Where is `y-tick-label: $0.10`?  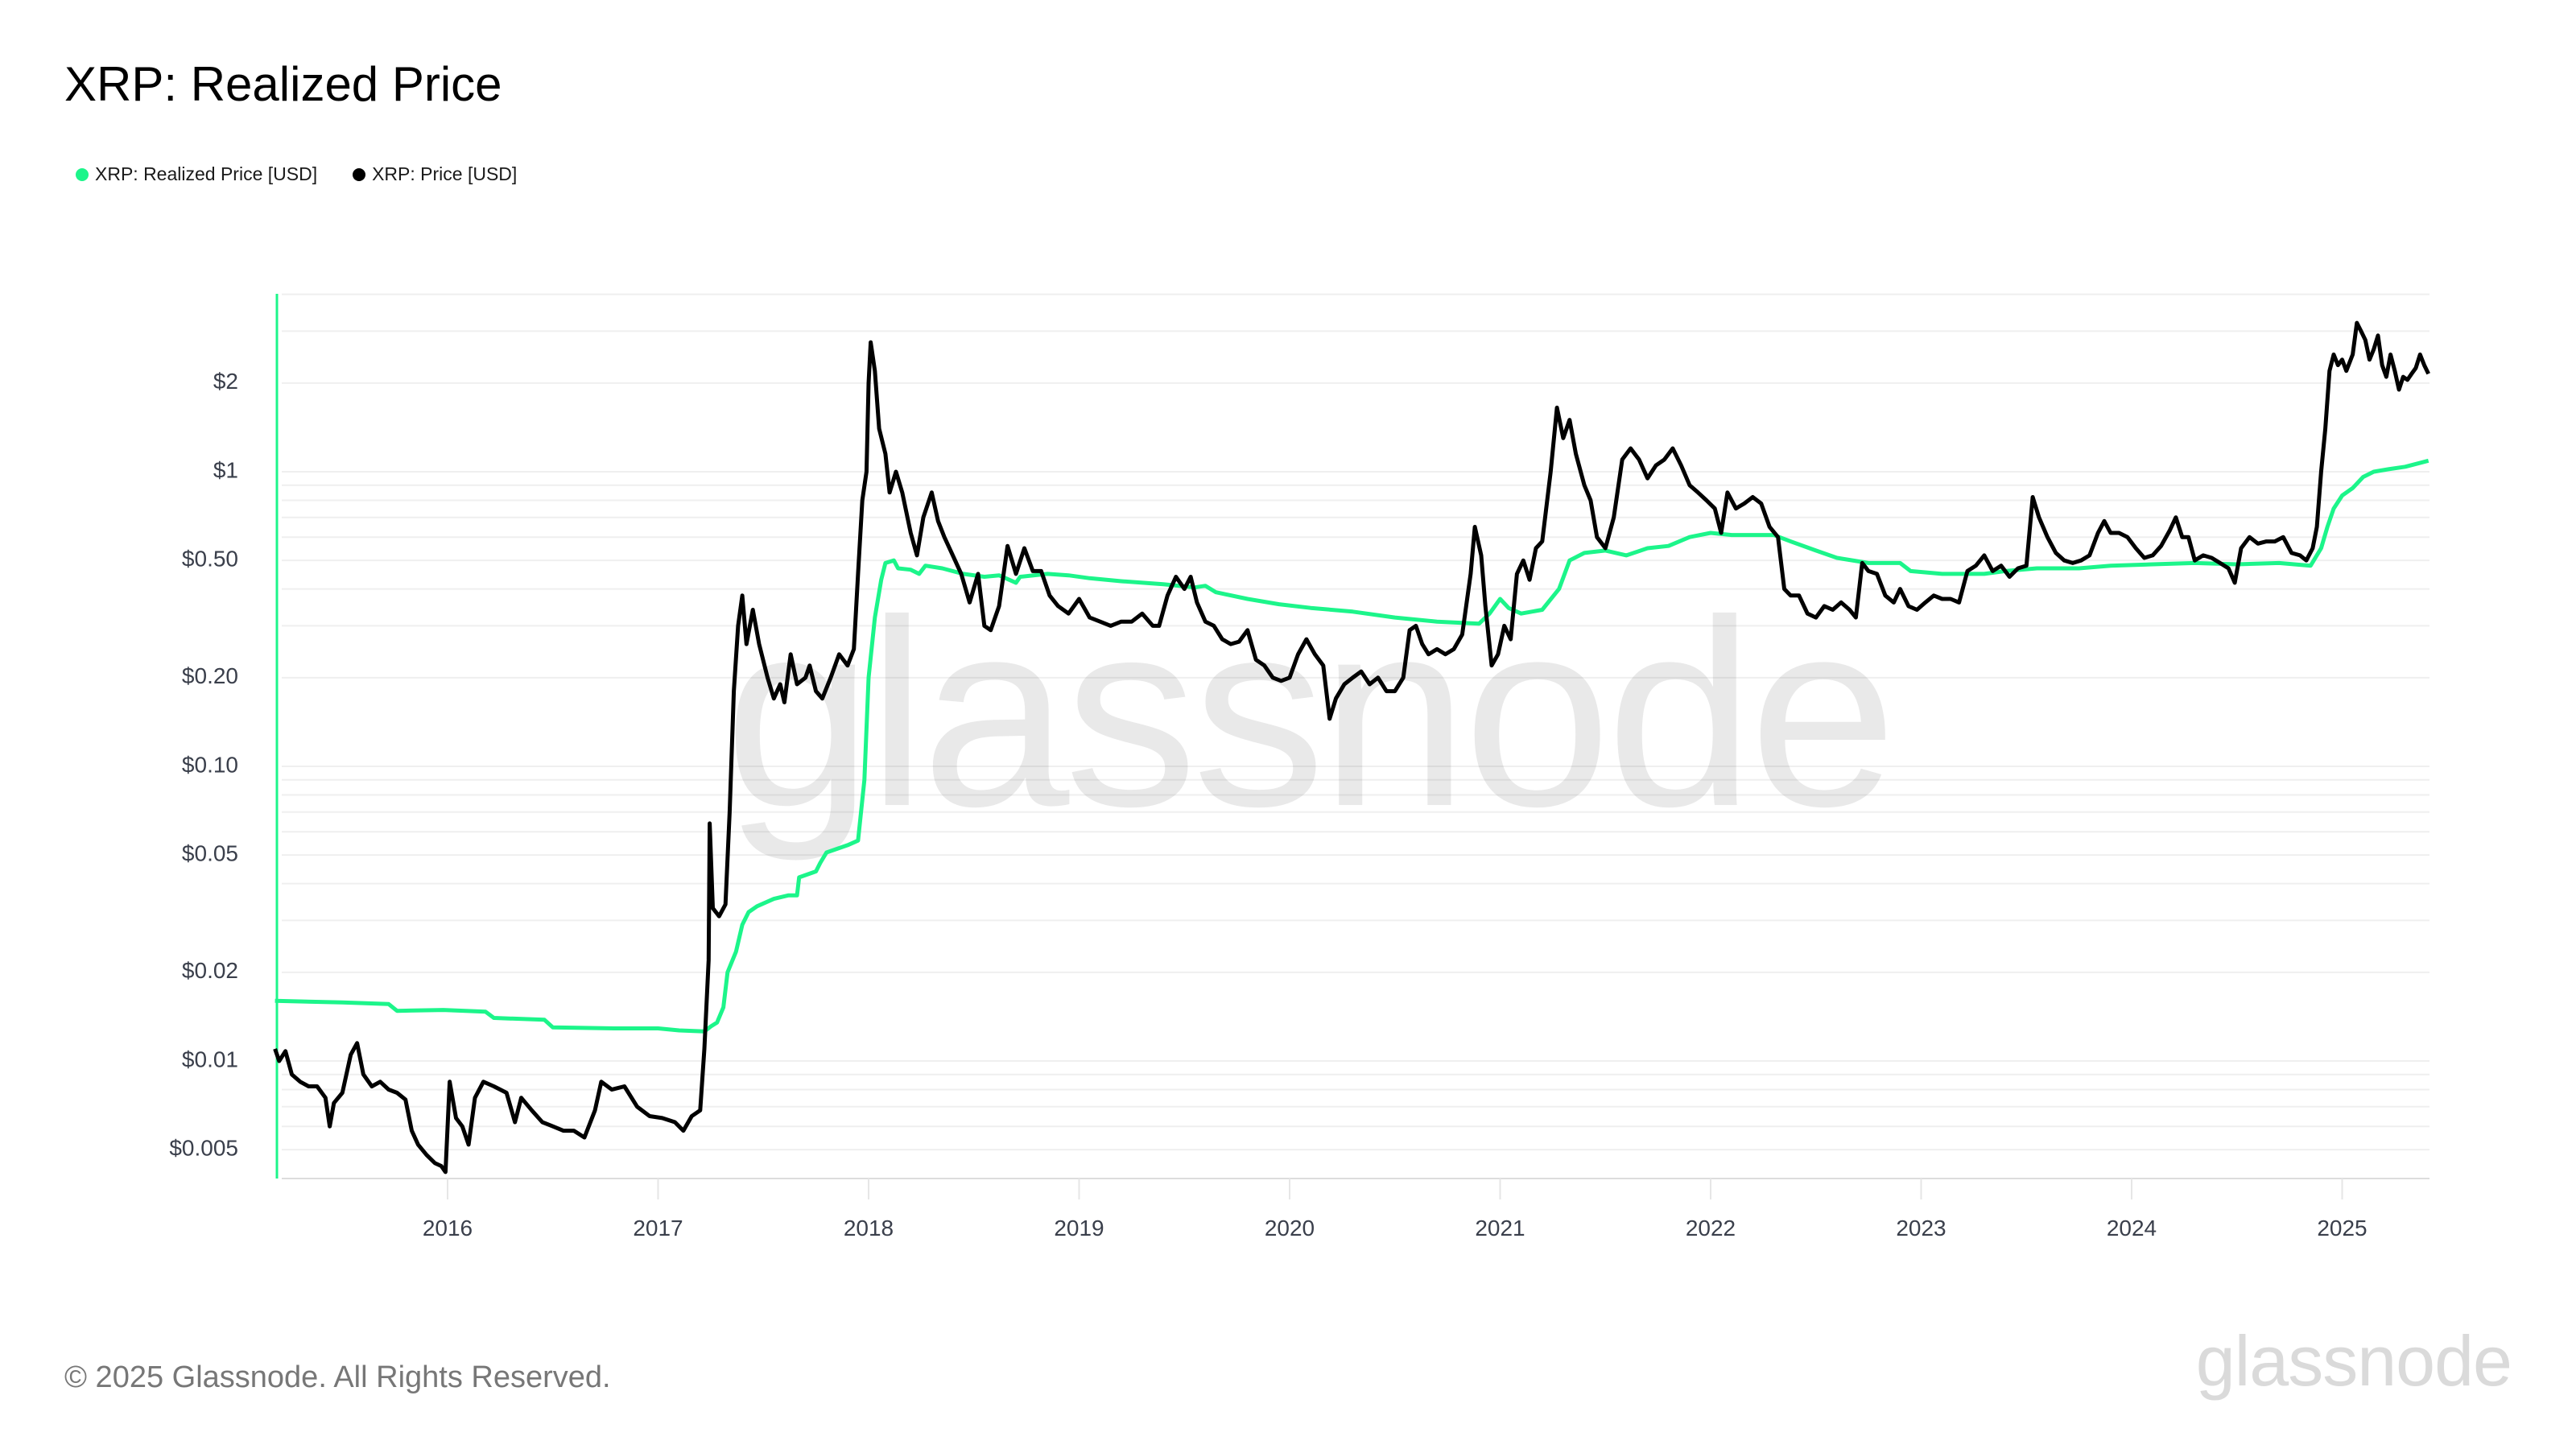
y-tick-label: $0.10 is located at coordinates (210, 764).